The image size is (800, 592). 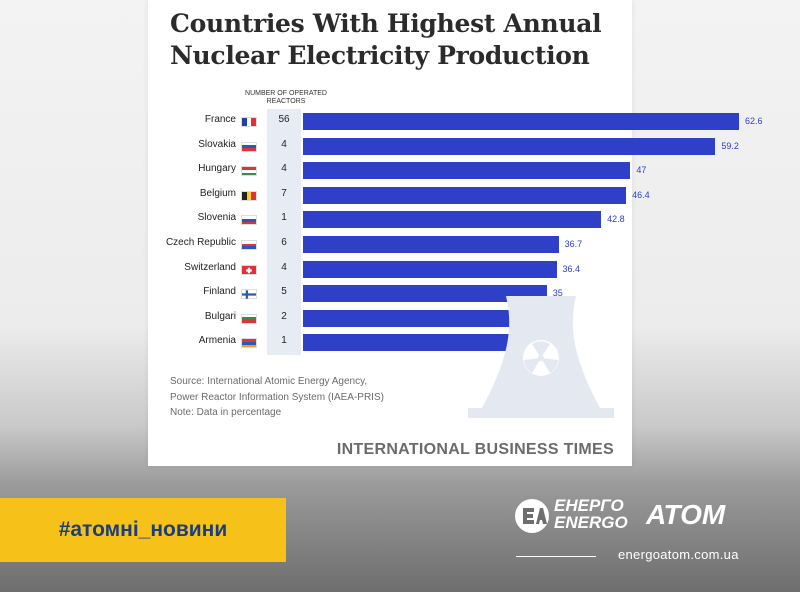 What do you see at coordinates (686, 514) in the screenshot?
I see `logo-big-text: АТОМ` at bounding box center [686, 514].